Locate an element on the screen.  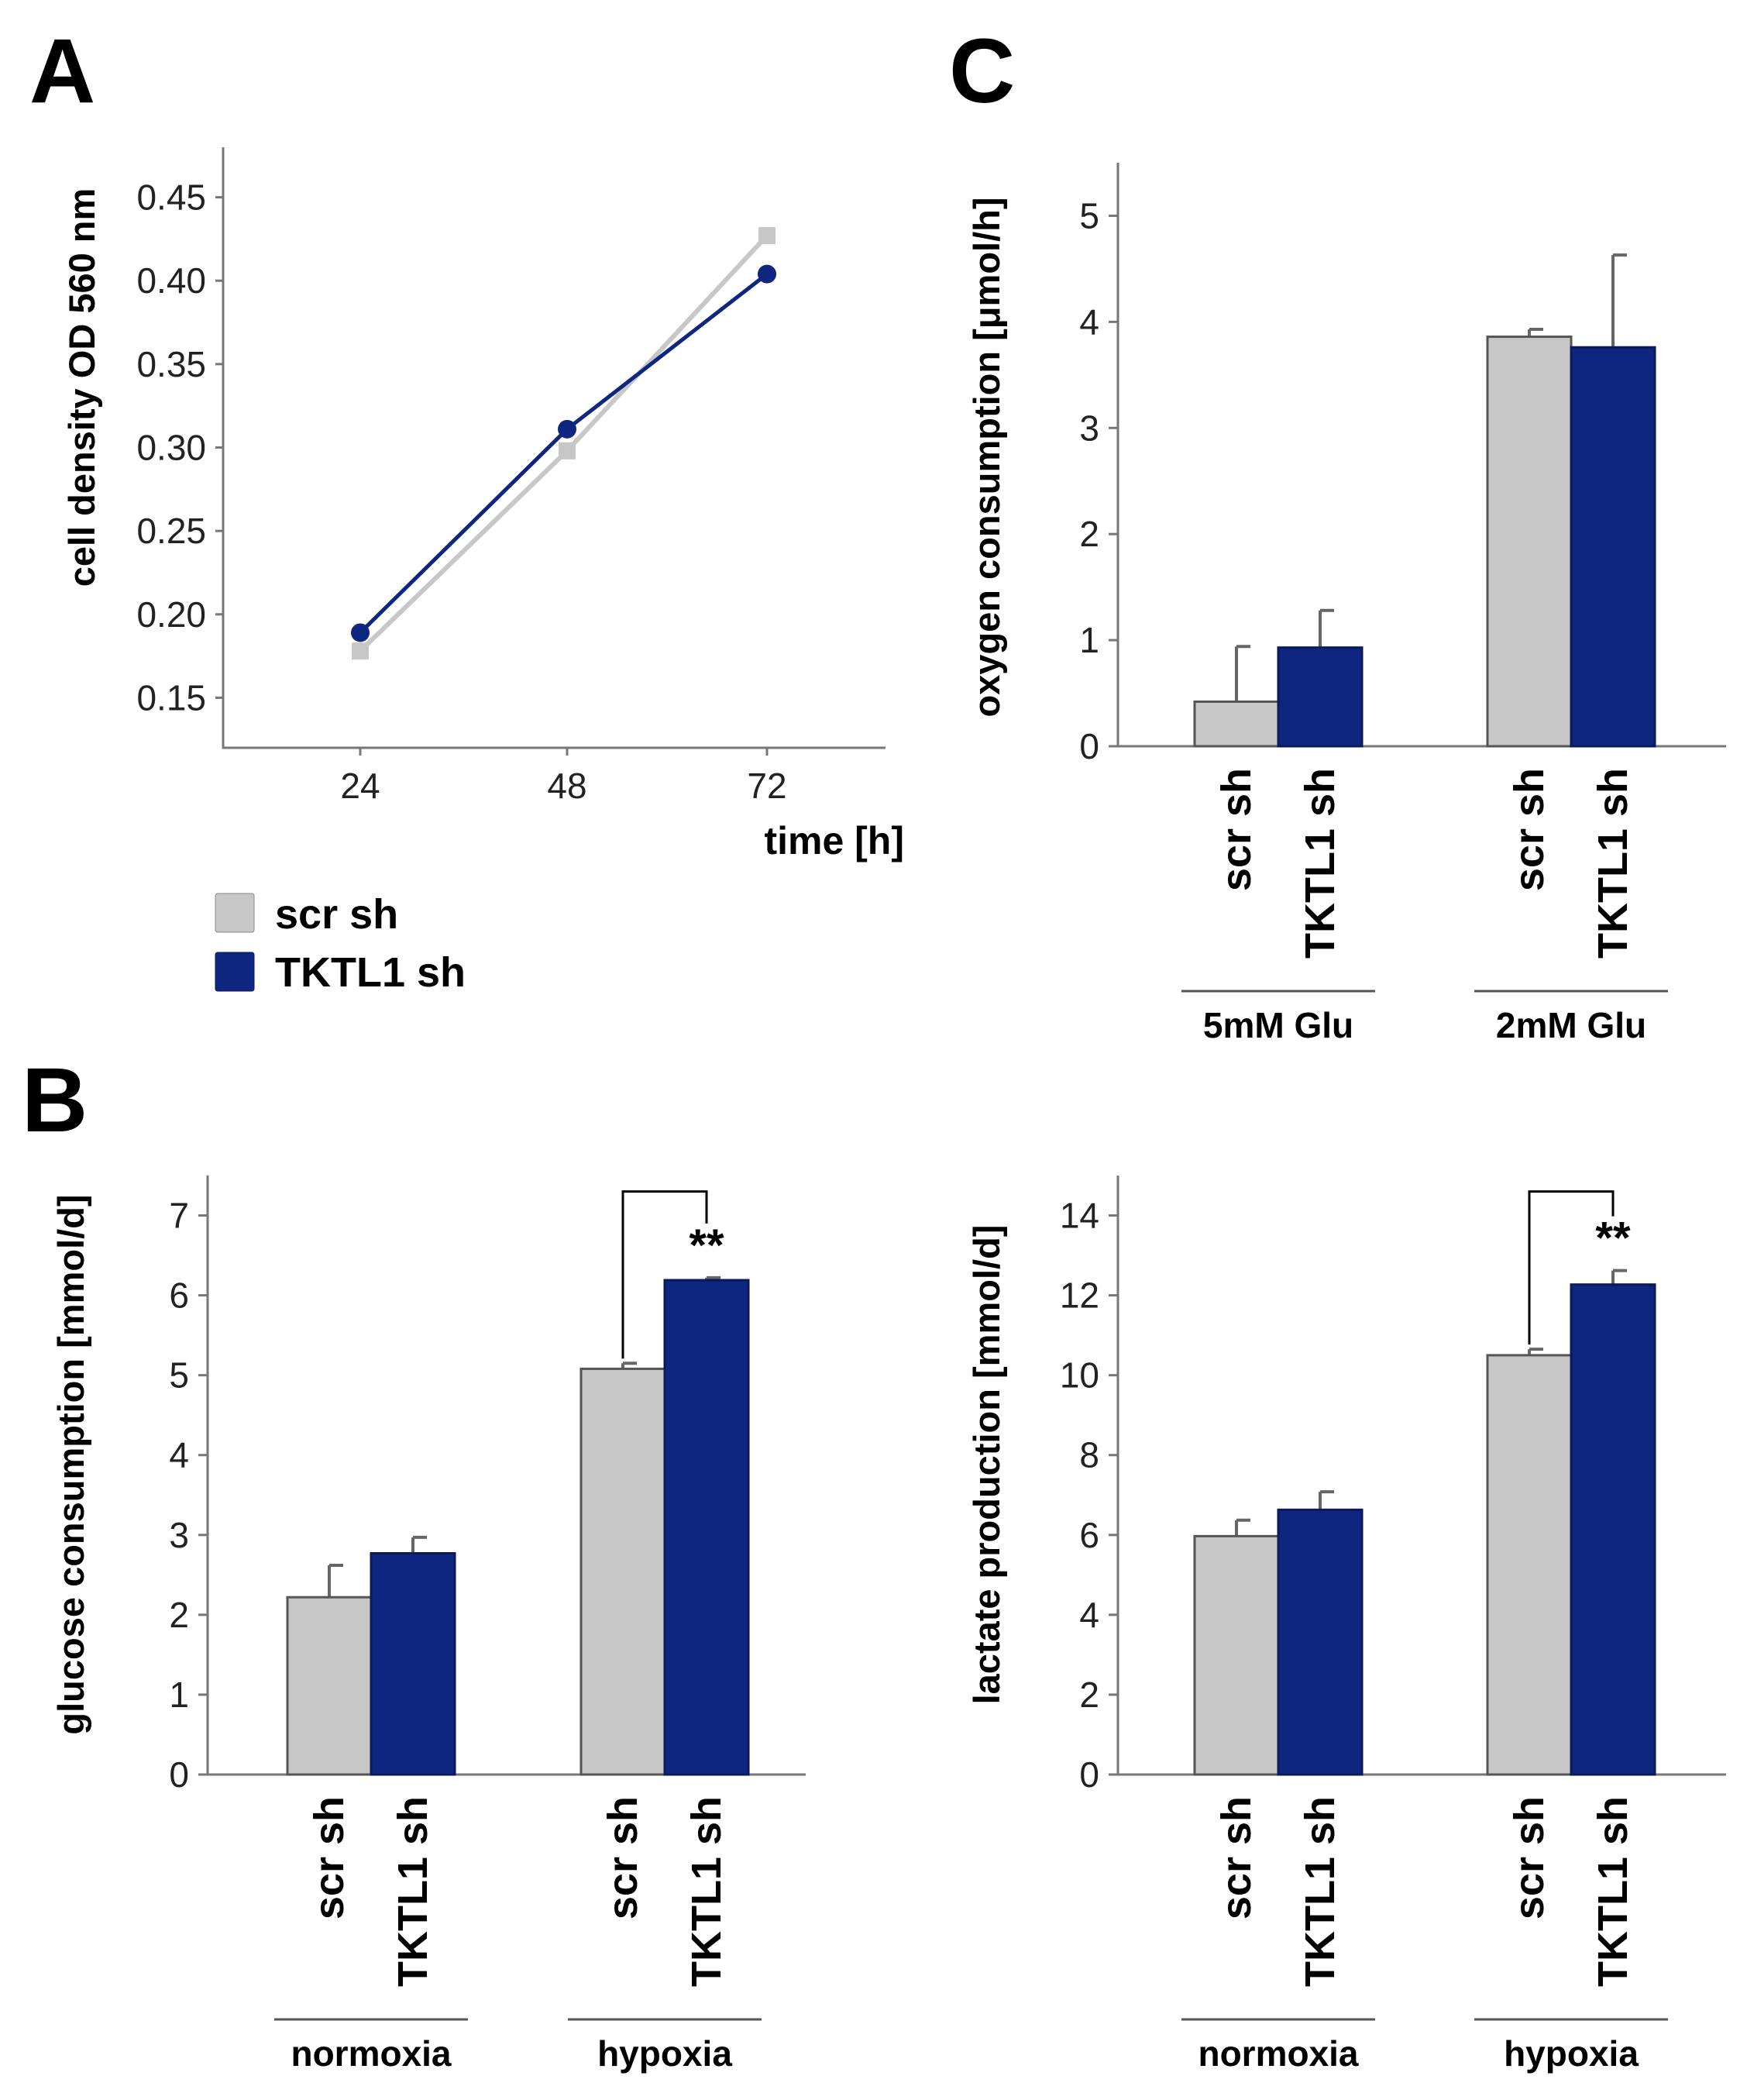
y-tick-label-glucose: 7 is located at coordinates (179, 1216).